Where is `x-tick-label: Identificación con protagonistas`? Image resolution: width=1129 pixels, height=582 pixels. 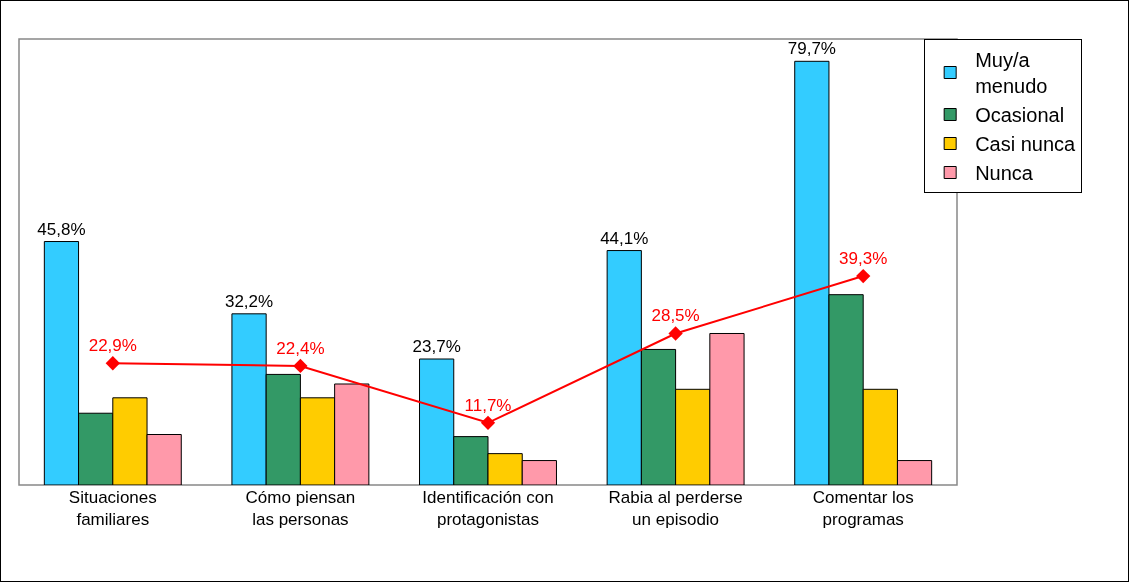
x-tick-label: Identificación con protagonistas is located at coordinates (488, 509).